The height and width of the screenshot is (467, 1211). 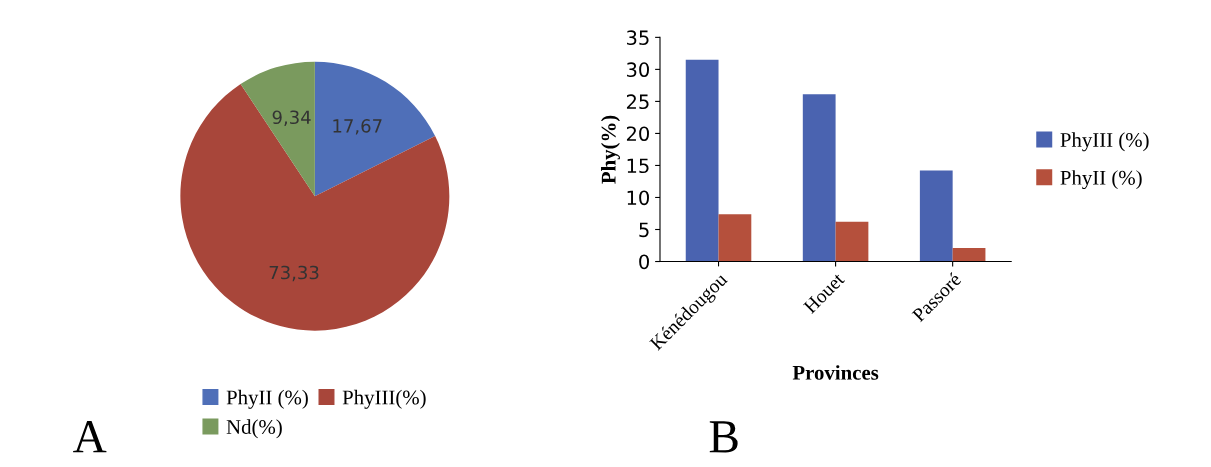 What do you see at coordinates (254, 429) in the screenshot?
I see `legend-label: Nd(%)` at bounding box center [254, 429].